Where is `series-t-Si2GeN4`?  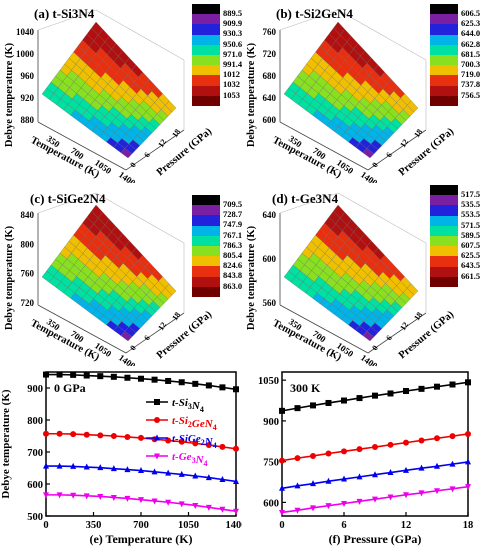 series-t-Si2GeN4 is located at coordinates (375, 447).